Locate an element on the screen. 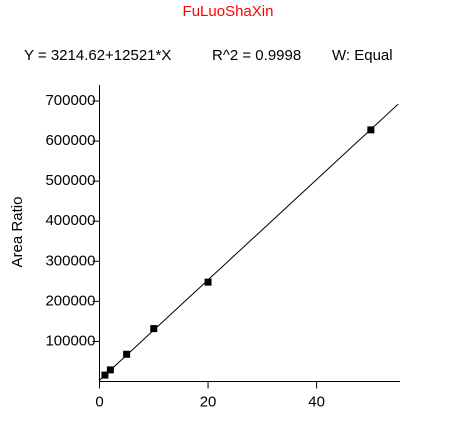 This screenshot has width=455, height=439. y-tick-label: 100000 is located at coordinates (70, 340).